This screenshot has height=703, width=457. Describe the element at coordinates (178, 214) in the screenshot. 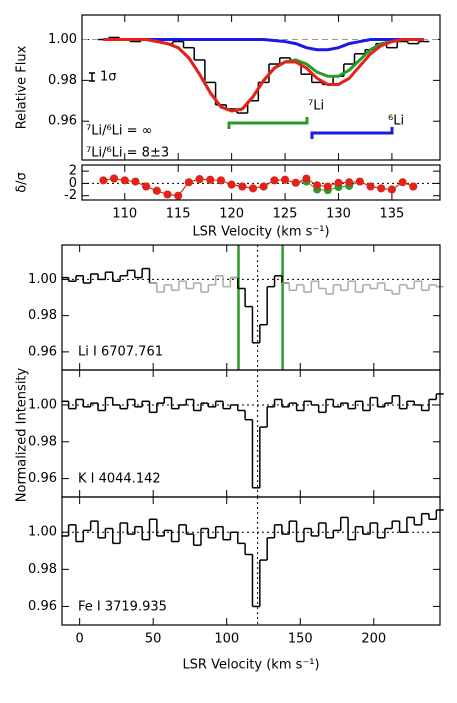

I see `x-tick-label: 115` at that location.